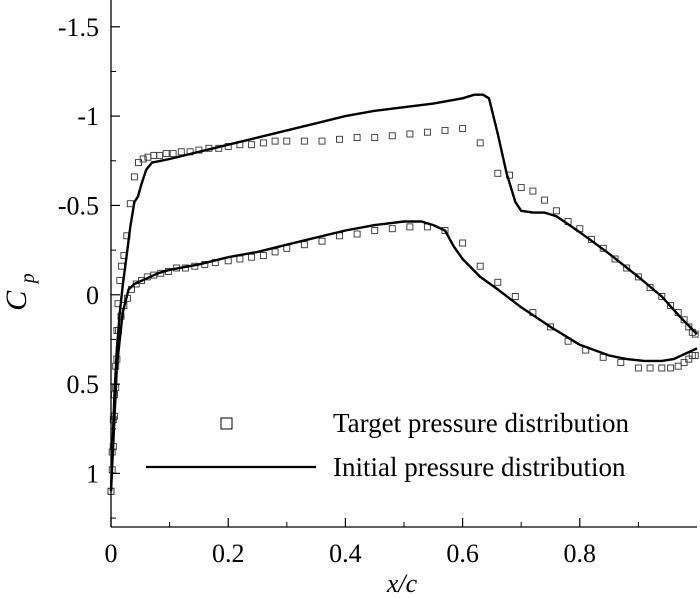 Image resolution: width=700 pixels, height=599 pixels. What do you see at coordinates (16, 300) in the screenshot?
I see `y-axis-label-main: C` at bounding box center [16, 300].